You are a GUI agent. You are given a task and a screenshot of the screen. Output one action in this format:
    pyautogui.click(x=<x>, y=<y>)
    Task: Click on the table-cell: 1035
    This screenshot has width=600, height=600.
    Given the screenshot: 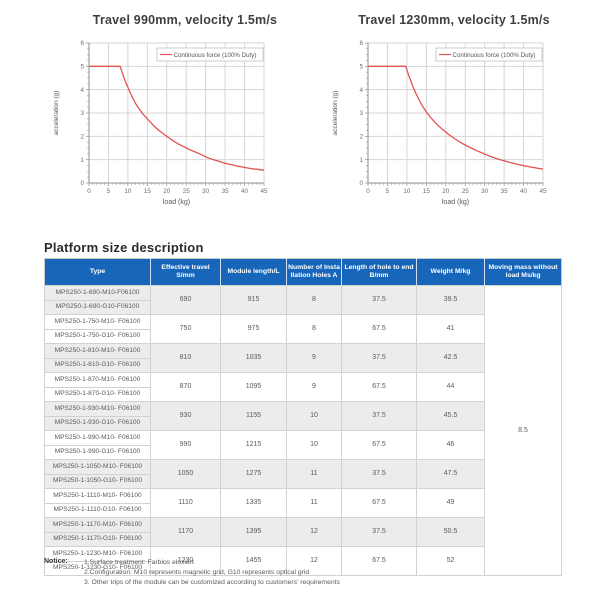 What is the action you would take?
    pyautogui.click(x=253, y=358)
    